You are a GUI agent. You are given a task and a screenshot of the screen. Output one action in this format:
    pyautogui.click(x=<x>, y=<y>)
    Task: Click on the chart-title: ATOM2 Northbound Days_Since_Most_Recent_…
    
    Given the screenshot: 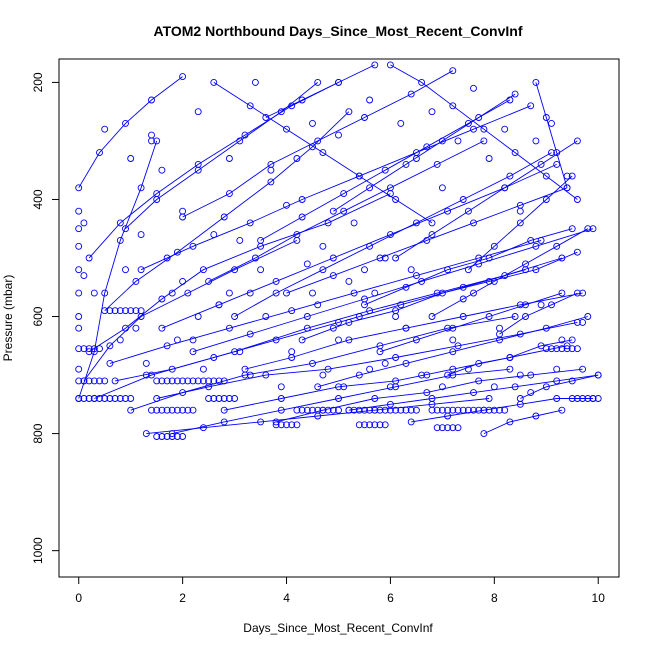 What is the action you would take?
    pyautogui.click(x=338, y=31)
    